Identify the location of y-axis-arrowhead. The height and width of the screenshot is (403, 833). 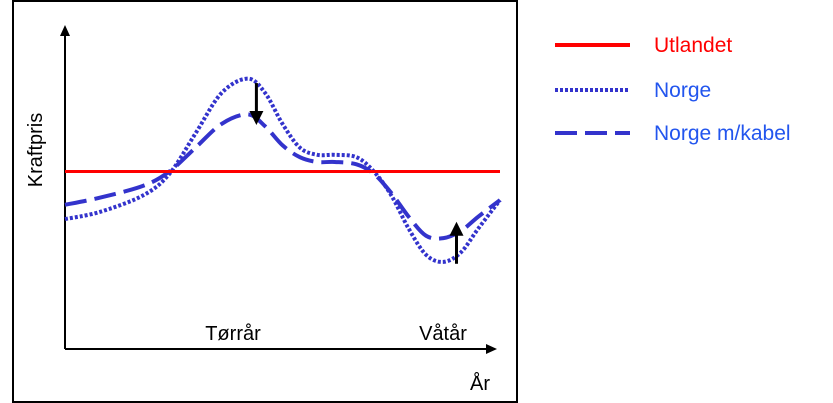
(65, 30).